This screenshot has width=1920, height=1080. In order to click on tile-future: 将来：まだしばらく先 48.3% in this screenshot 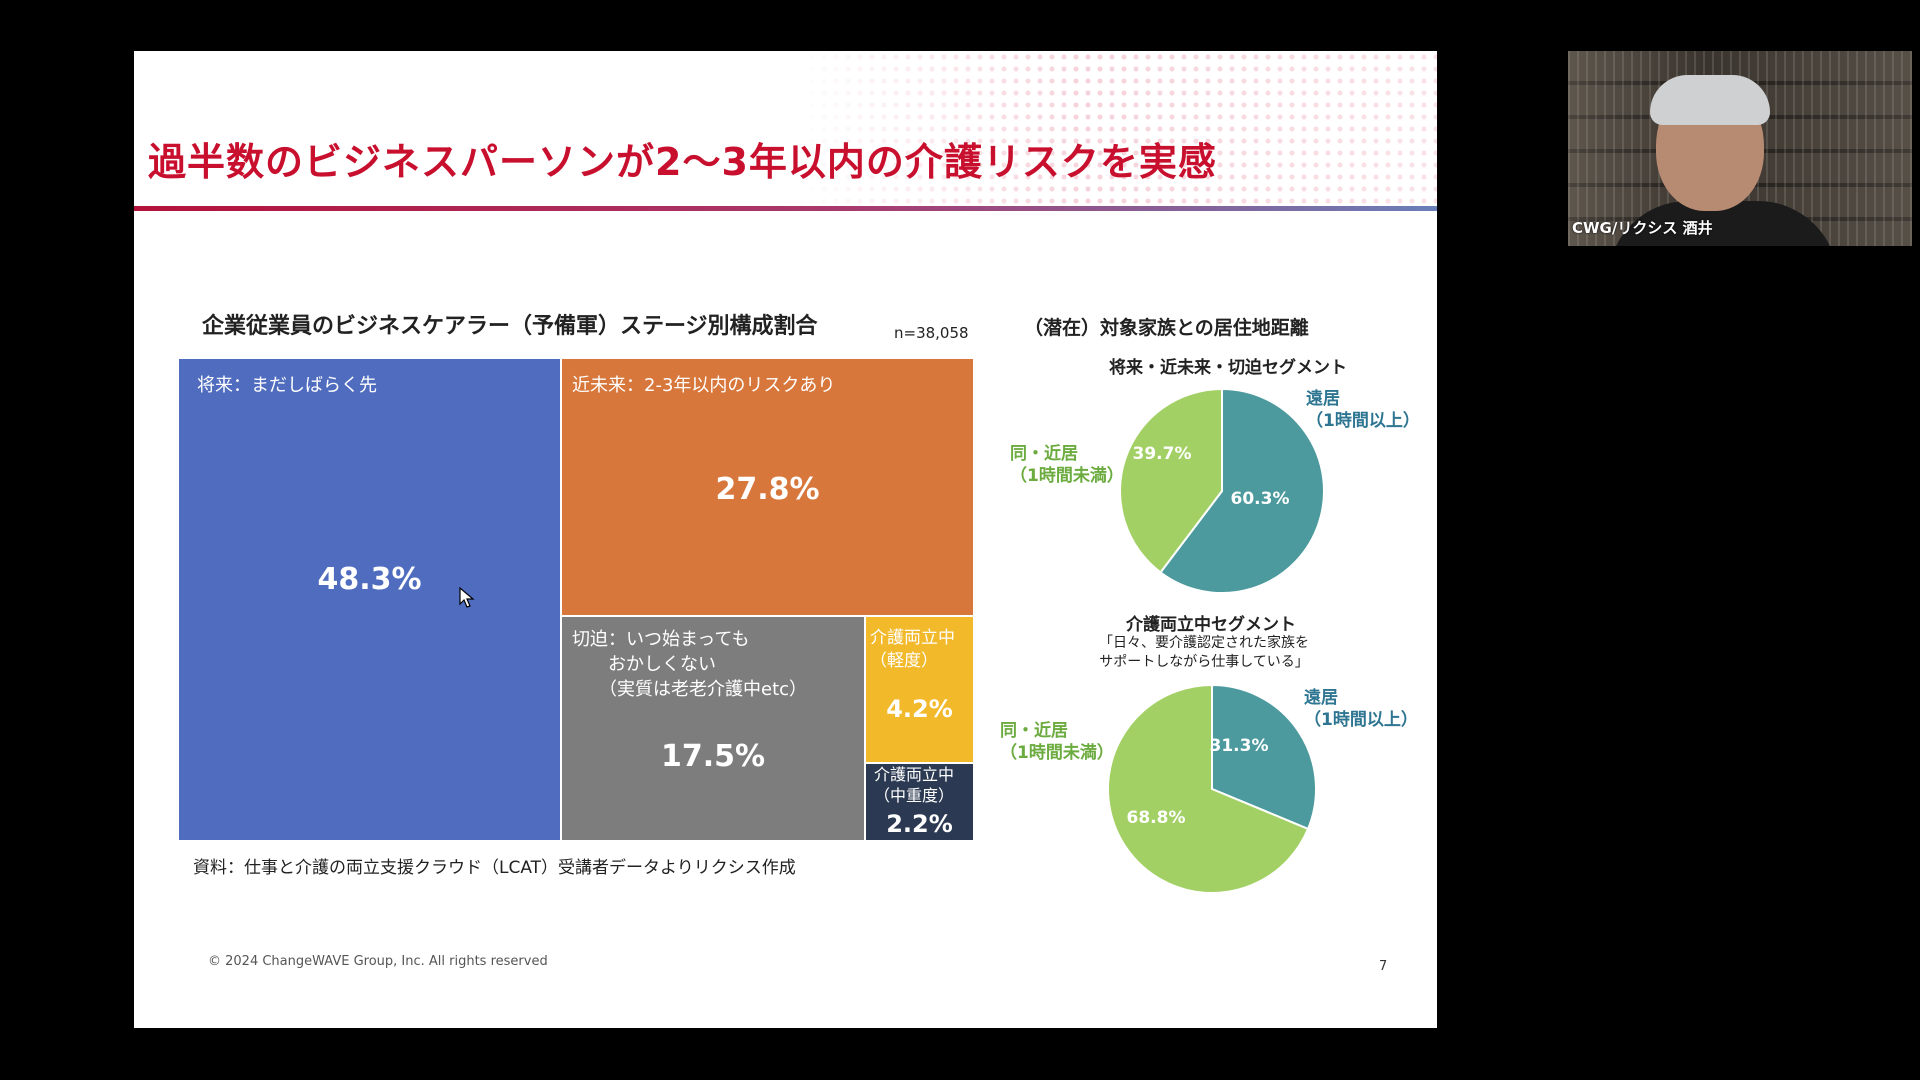, I will do `click(369, 599)`.